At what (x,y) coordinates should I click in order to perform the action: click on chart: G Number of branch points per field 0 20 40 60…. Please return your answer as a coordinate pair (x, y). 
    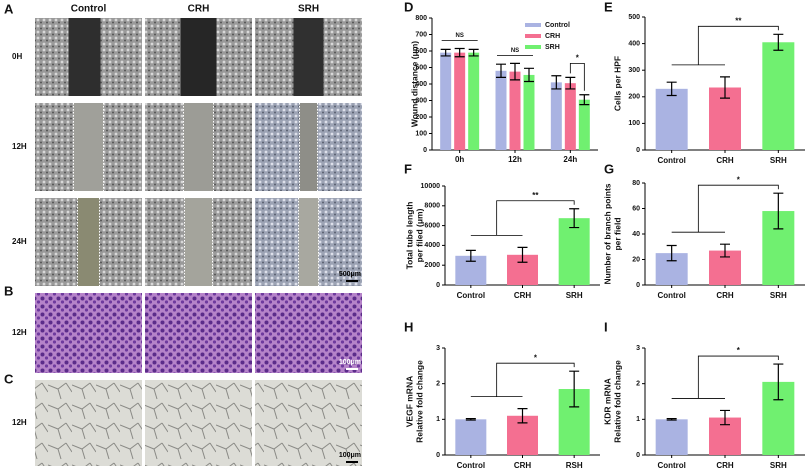
    Looking at the image, I should click on (703, 230).